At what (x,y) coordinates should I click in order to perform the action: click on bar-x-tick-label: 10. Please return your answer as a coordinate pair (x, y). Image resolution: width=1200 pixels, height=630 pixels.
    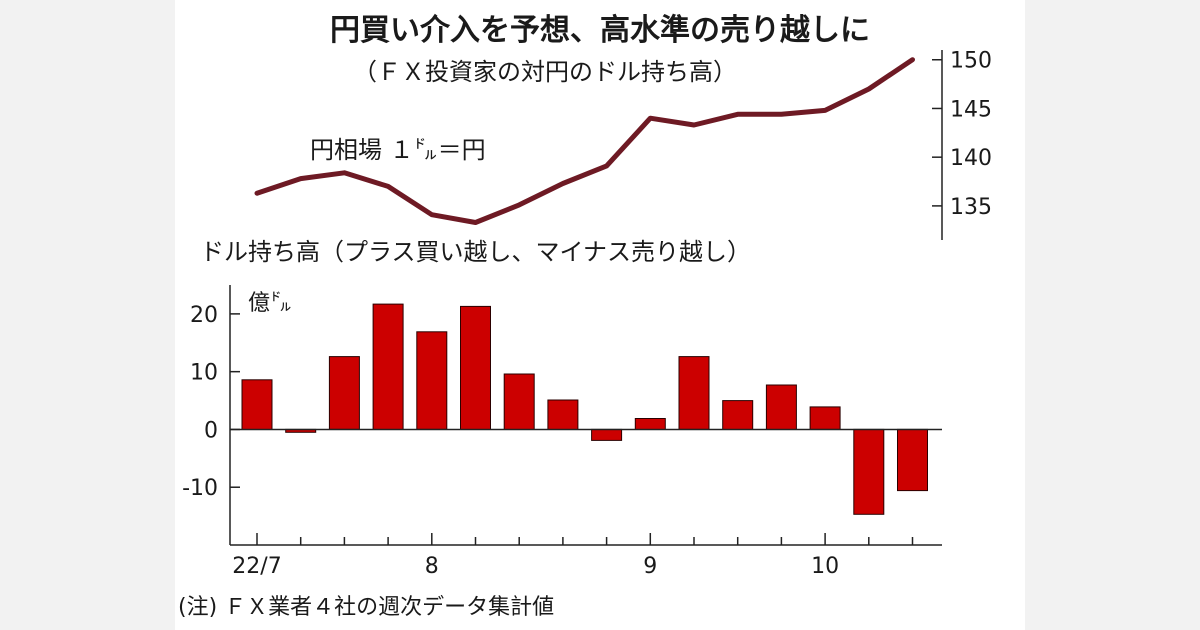
    Looking at the image, I should click on (825, 566).